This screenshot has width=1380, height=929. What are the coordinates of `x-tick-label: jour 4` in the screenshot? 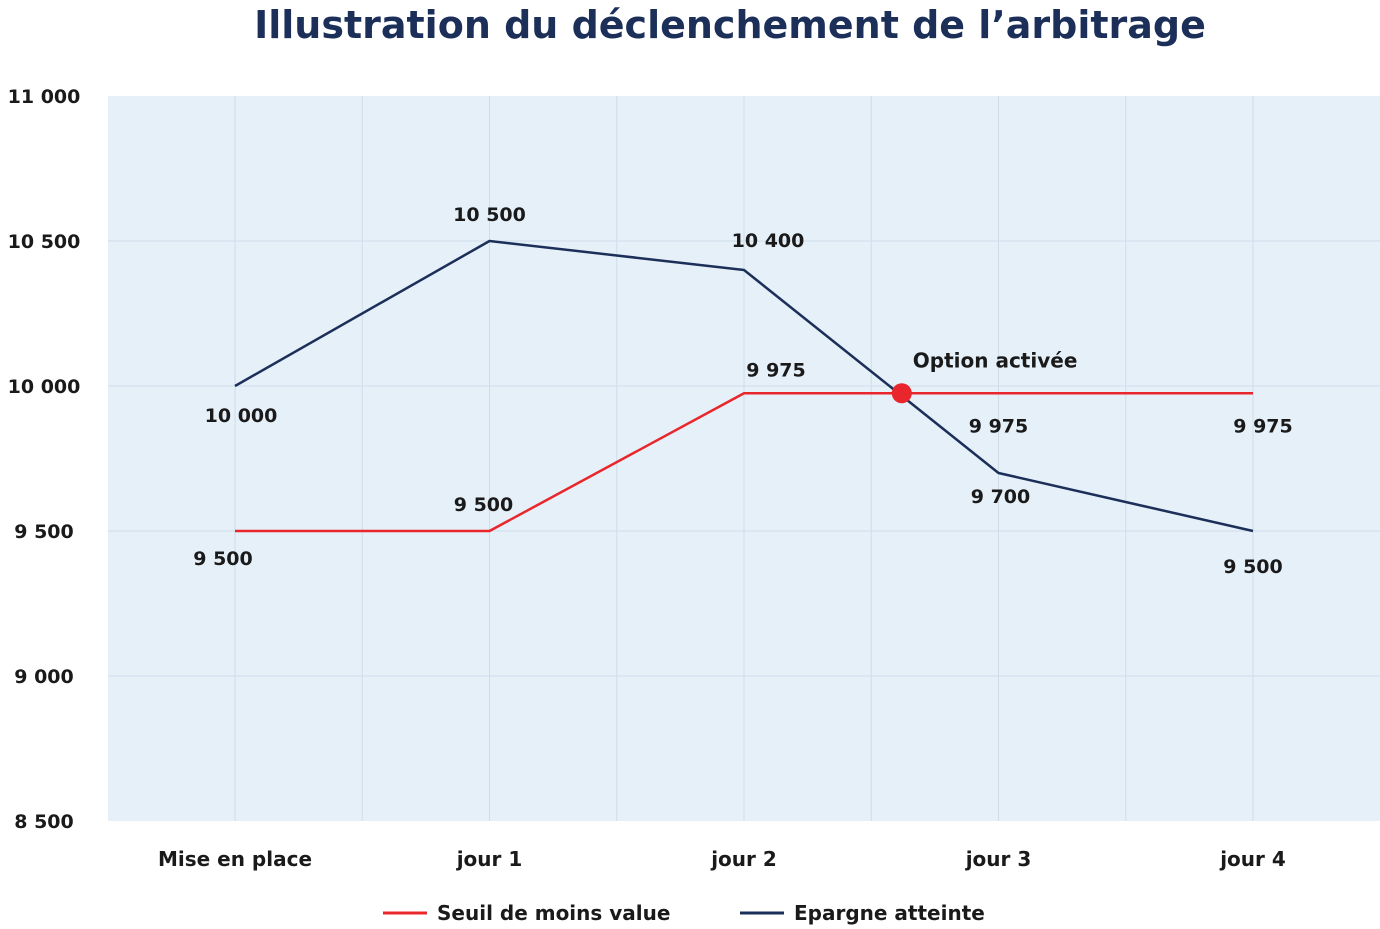 It's located at (1252, 859).